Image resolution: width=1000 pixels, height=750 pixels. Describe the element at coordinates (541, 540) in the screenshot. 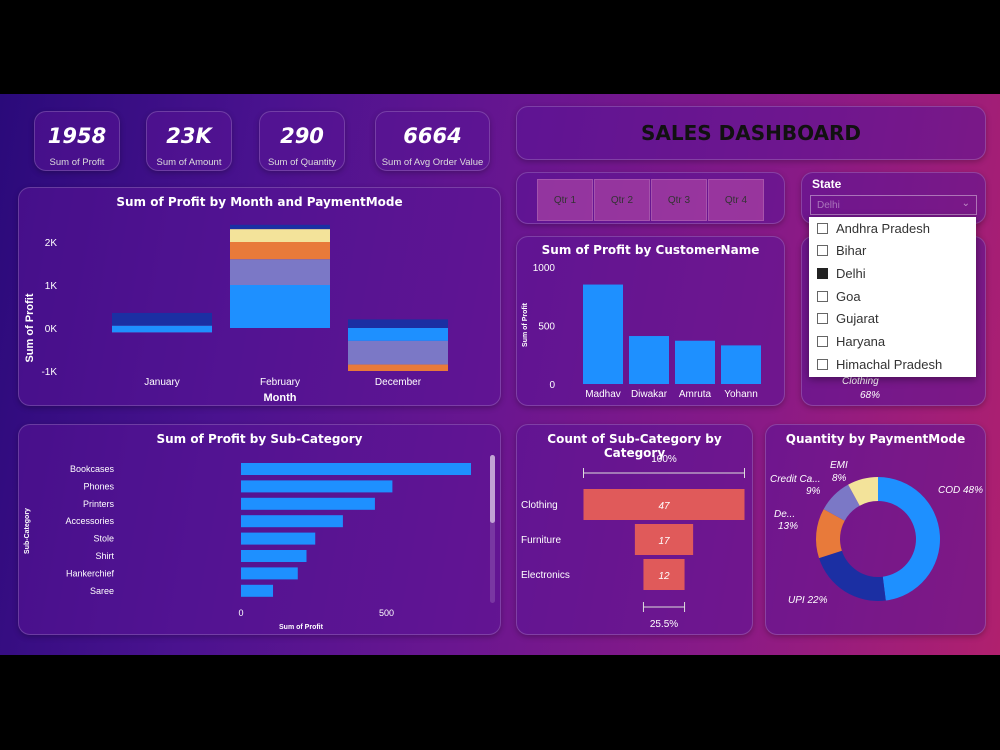

I see `funnel-category: Furniture` at that location.